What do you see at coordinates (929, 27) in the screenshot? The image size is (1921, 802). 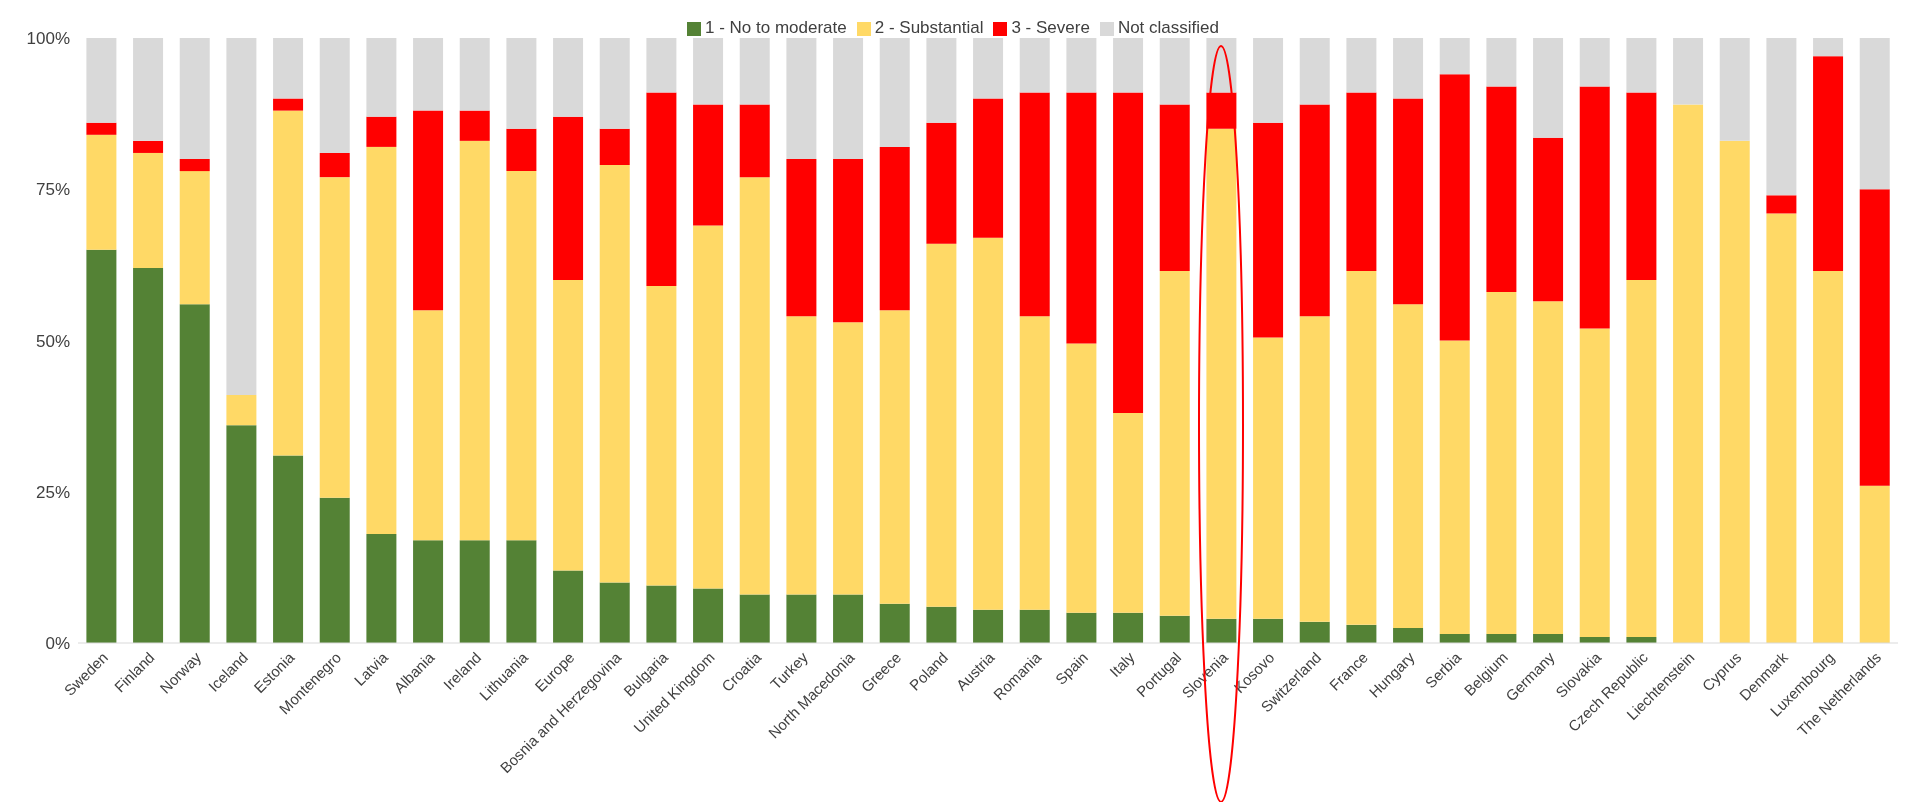 I see `legend-label: 2 - Substantial` at bounding box center [929, 27].